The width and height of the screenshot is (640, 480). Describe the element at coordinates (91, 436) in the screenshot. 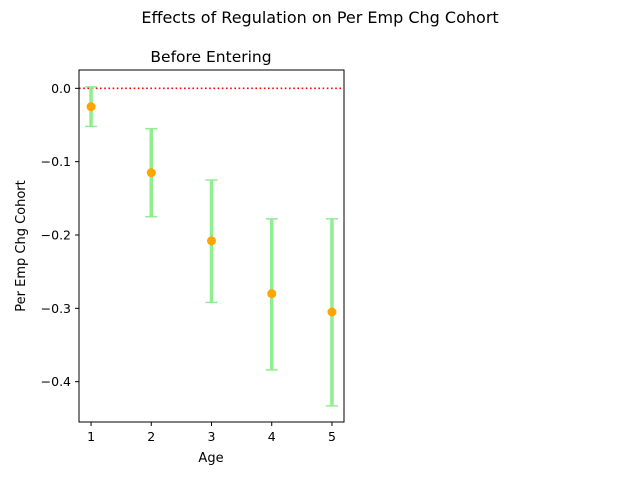

I see `x-tick-label-1: 1` at that location.